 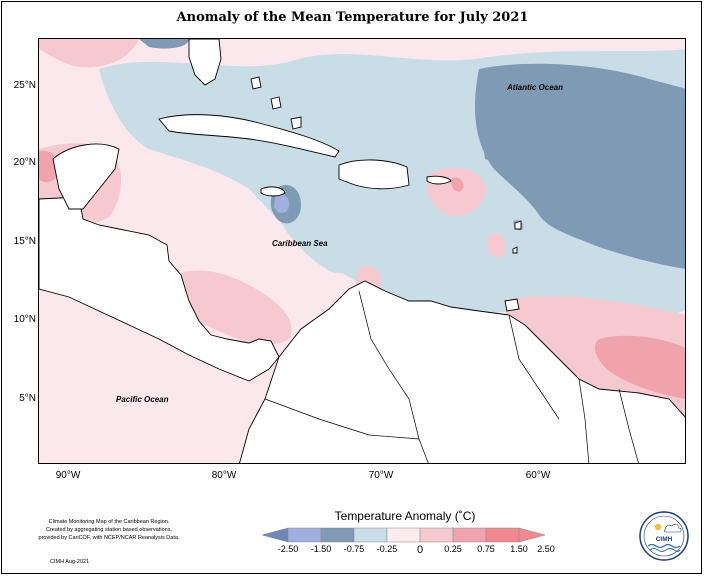 I want to click on cimh-logo: CIMH, so click(x=664, y=536).